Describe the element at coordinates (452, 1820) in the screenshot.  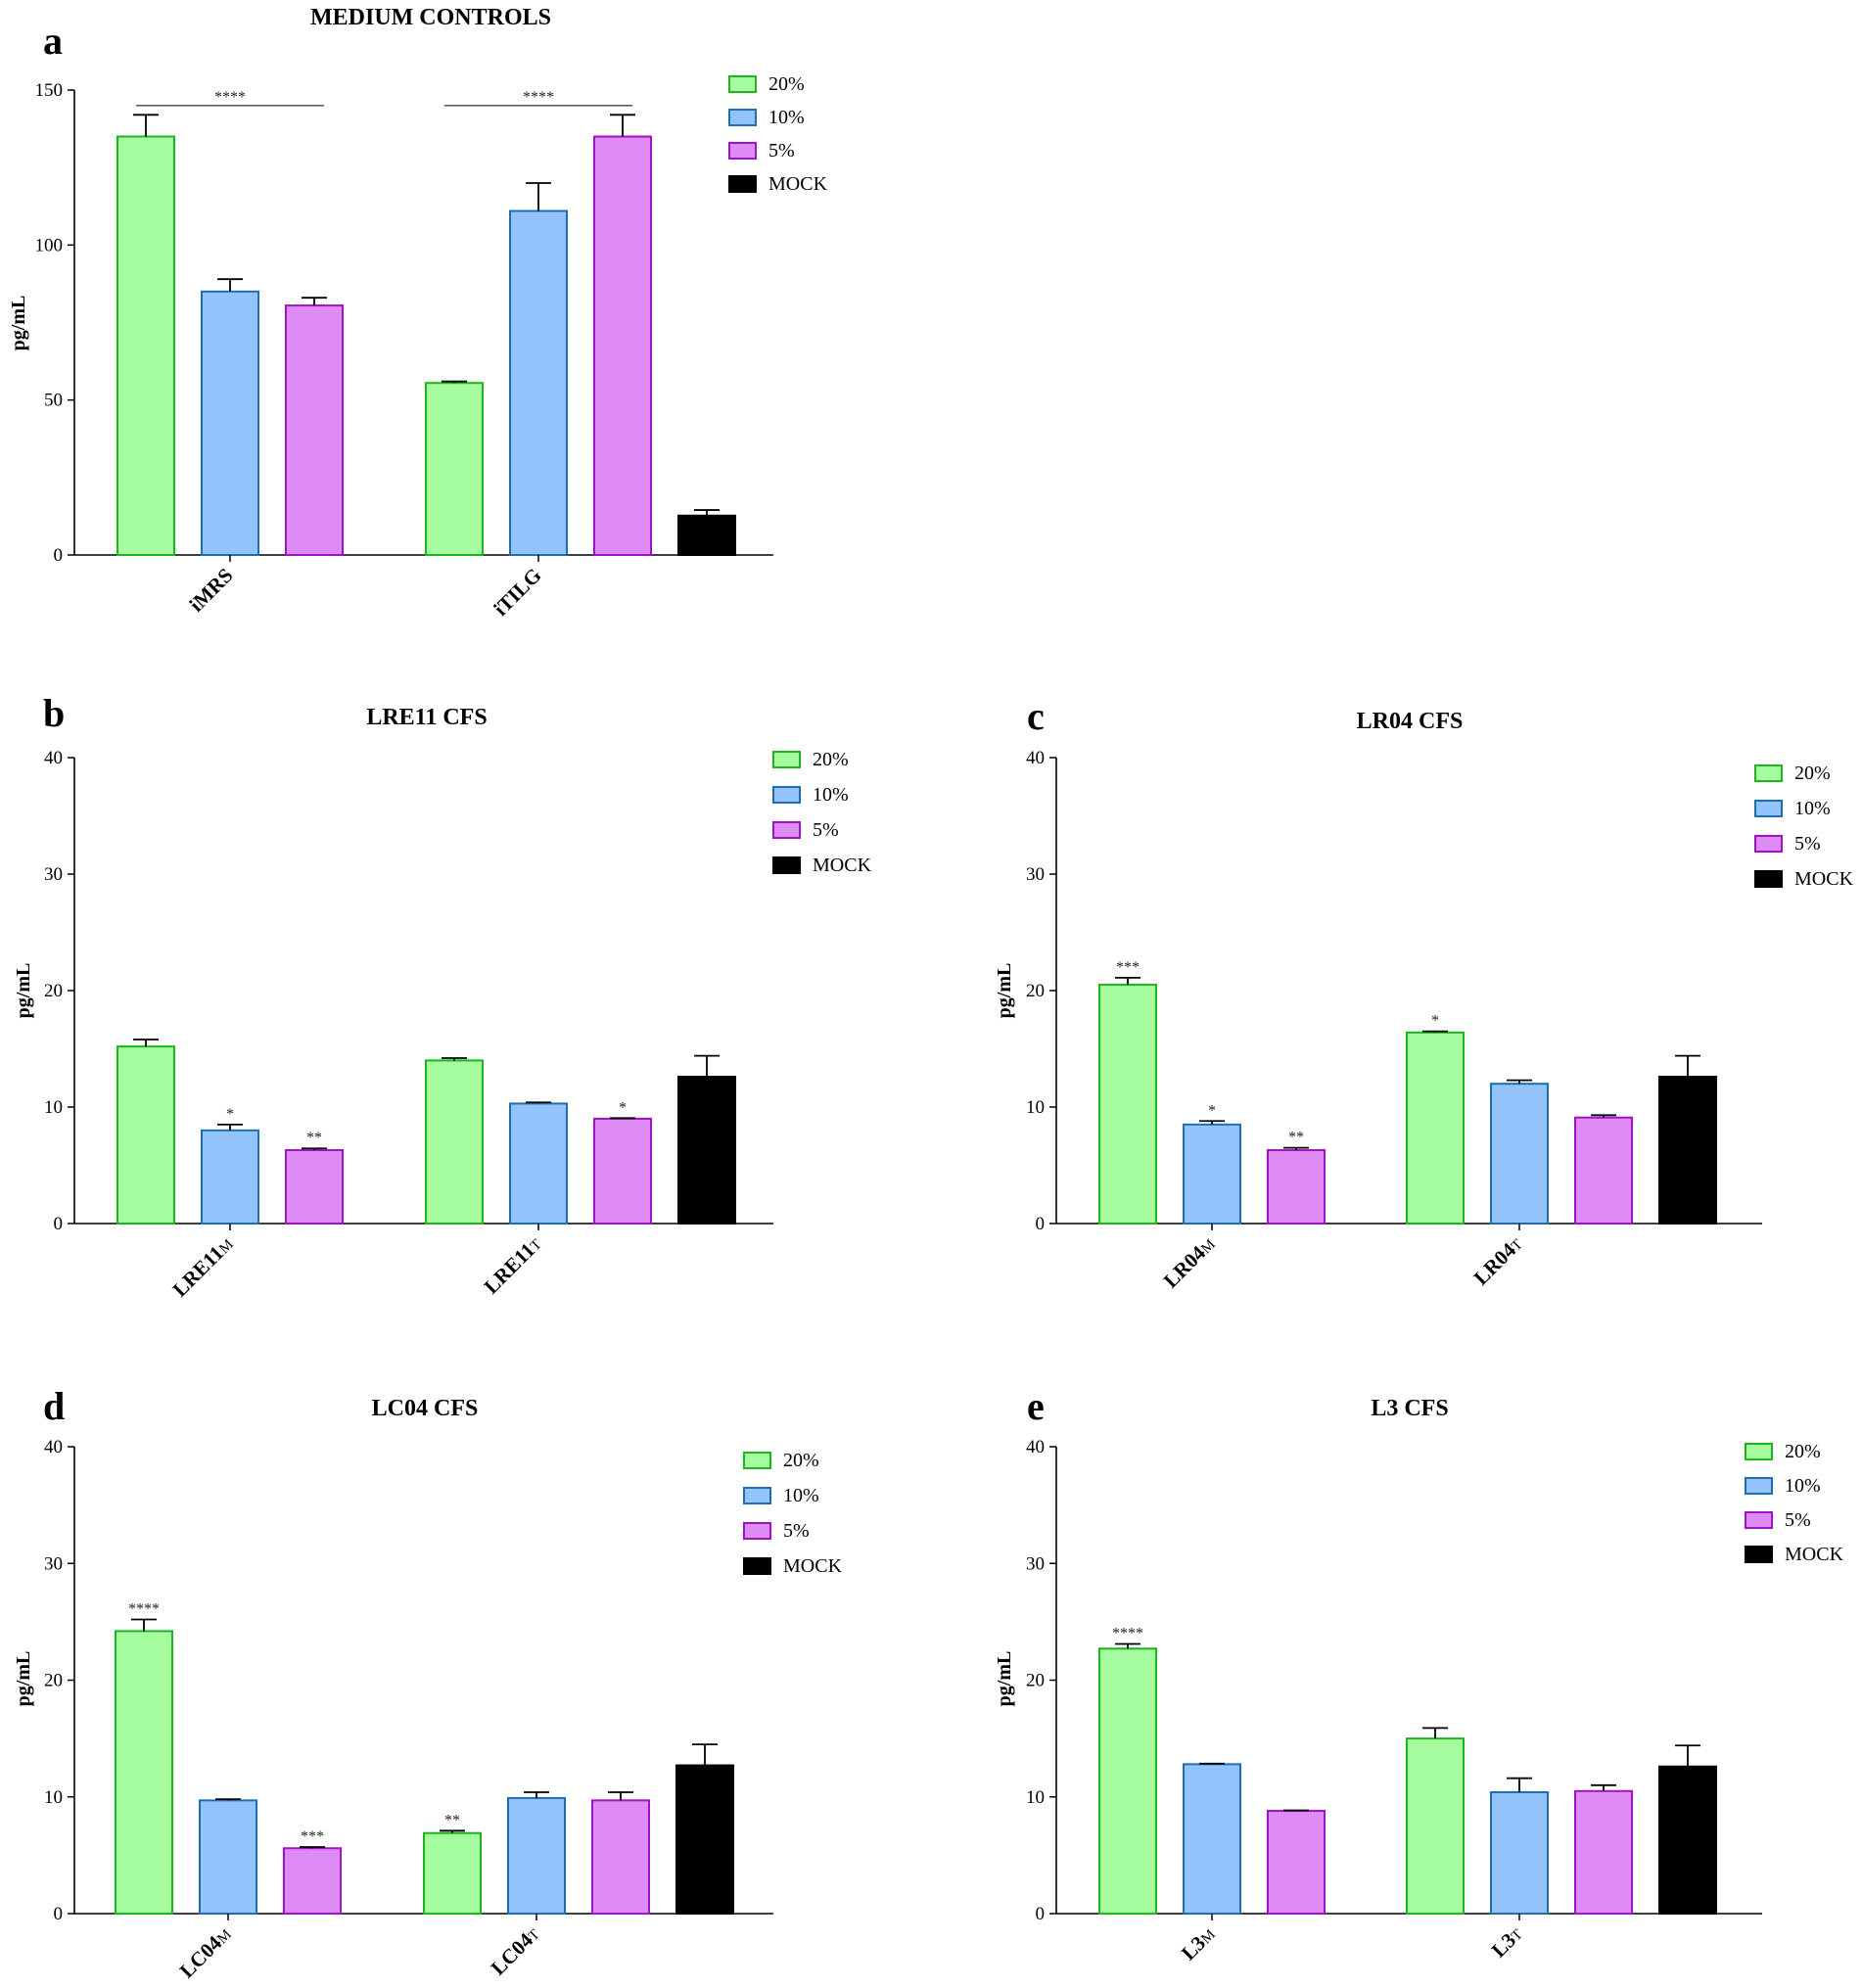
I see `significance-label: **` at that location.